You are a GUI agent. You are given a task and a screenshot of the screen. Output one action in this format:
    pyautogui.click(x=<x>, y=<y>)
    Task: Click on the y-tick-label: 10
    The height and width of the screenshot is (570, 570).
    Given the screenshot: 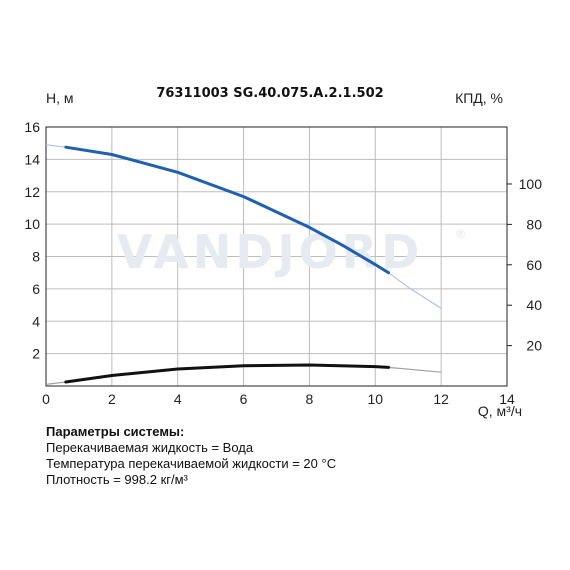 What is the action you would take?
    pyautogui.click(x=32, y=224)
    